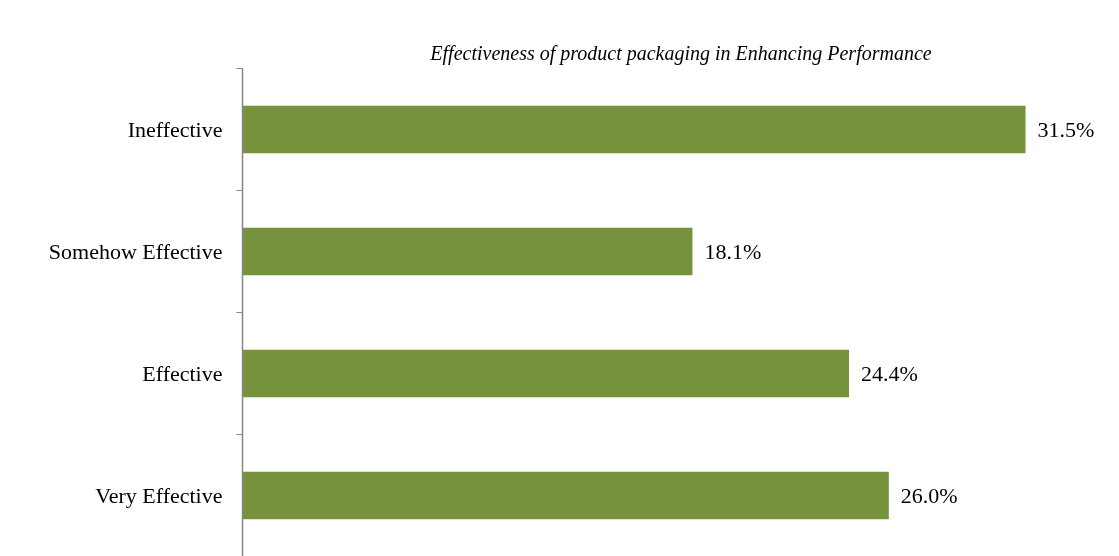 The image size is (1119, 556). What do you see at coordinates (889, 373) in the screenshot?
I see `data-label: 24.4%` at bounding box center [889, 373].